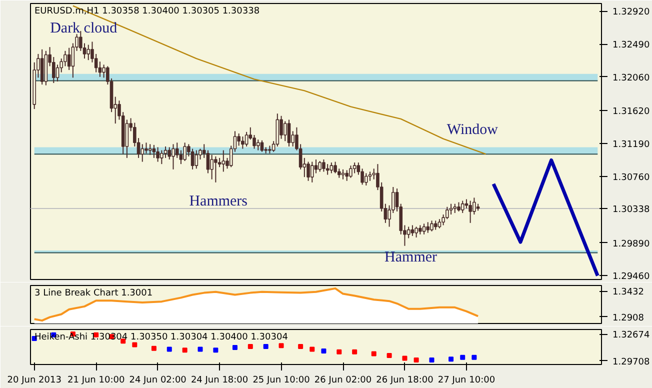 The height and width of the screenshot is (388, 652). What do you see at coordinates (96, 381) in the screenshot?
I see `x-tick-label: 21 Jun 10:00` at bounding box center [96, 381].